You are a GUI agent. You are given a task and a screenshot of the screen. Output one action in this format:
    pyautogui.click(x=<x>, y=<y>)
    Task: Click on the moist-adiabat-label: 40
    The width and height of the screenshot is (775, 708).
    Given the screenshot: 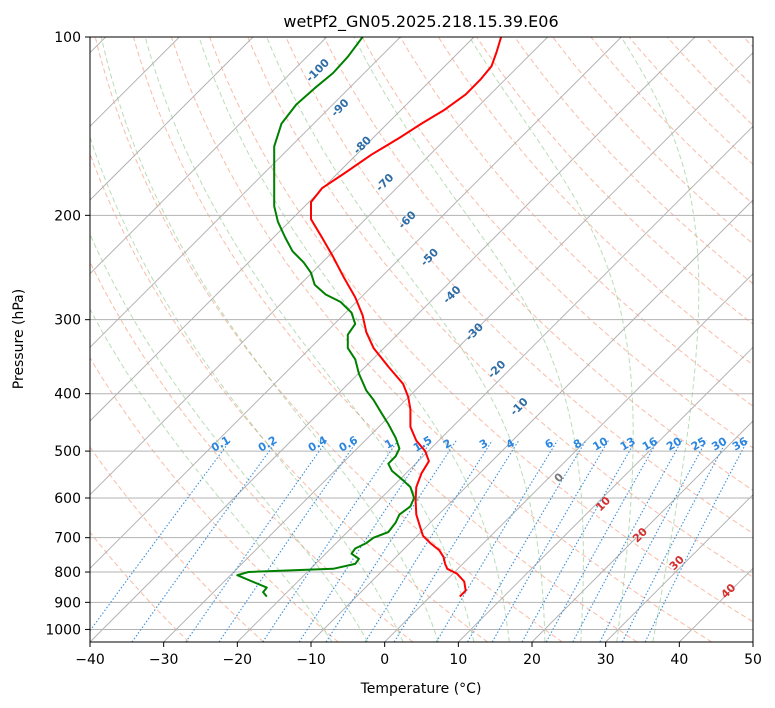 What is the action you would take?
    pyautogui.click(x=728, y=591)
    